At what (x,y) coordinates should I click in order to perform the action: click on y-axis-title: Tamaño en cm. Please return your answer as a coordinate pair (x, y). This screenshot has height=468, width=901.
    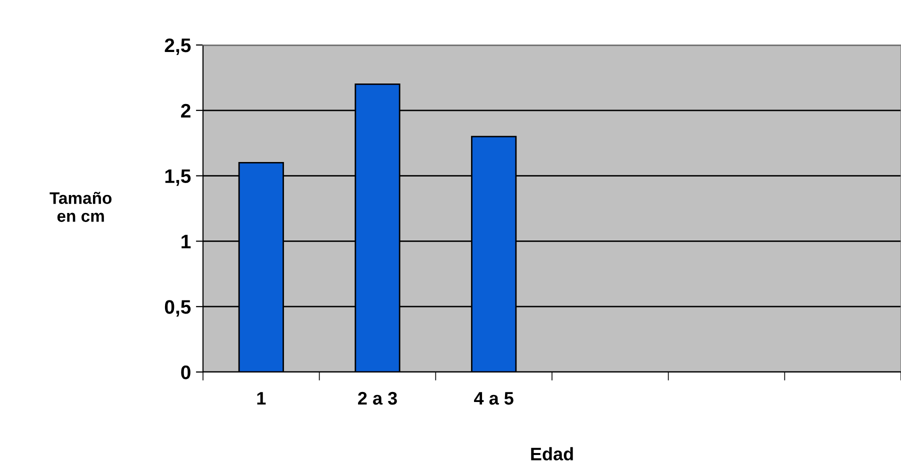
    Looking at the image, I should click on (81, 207).